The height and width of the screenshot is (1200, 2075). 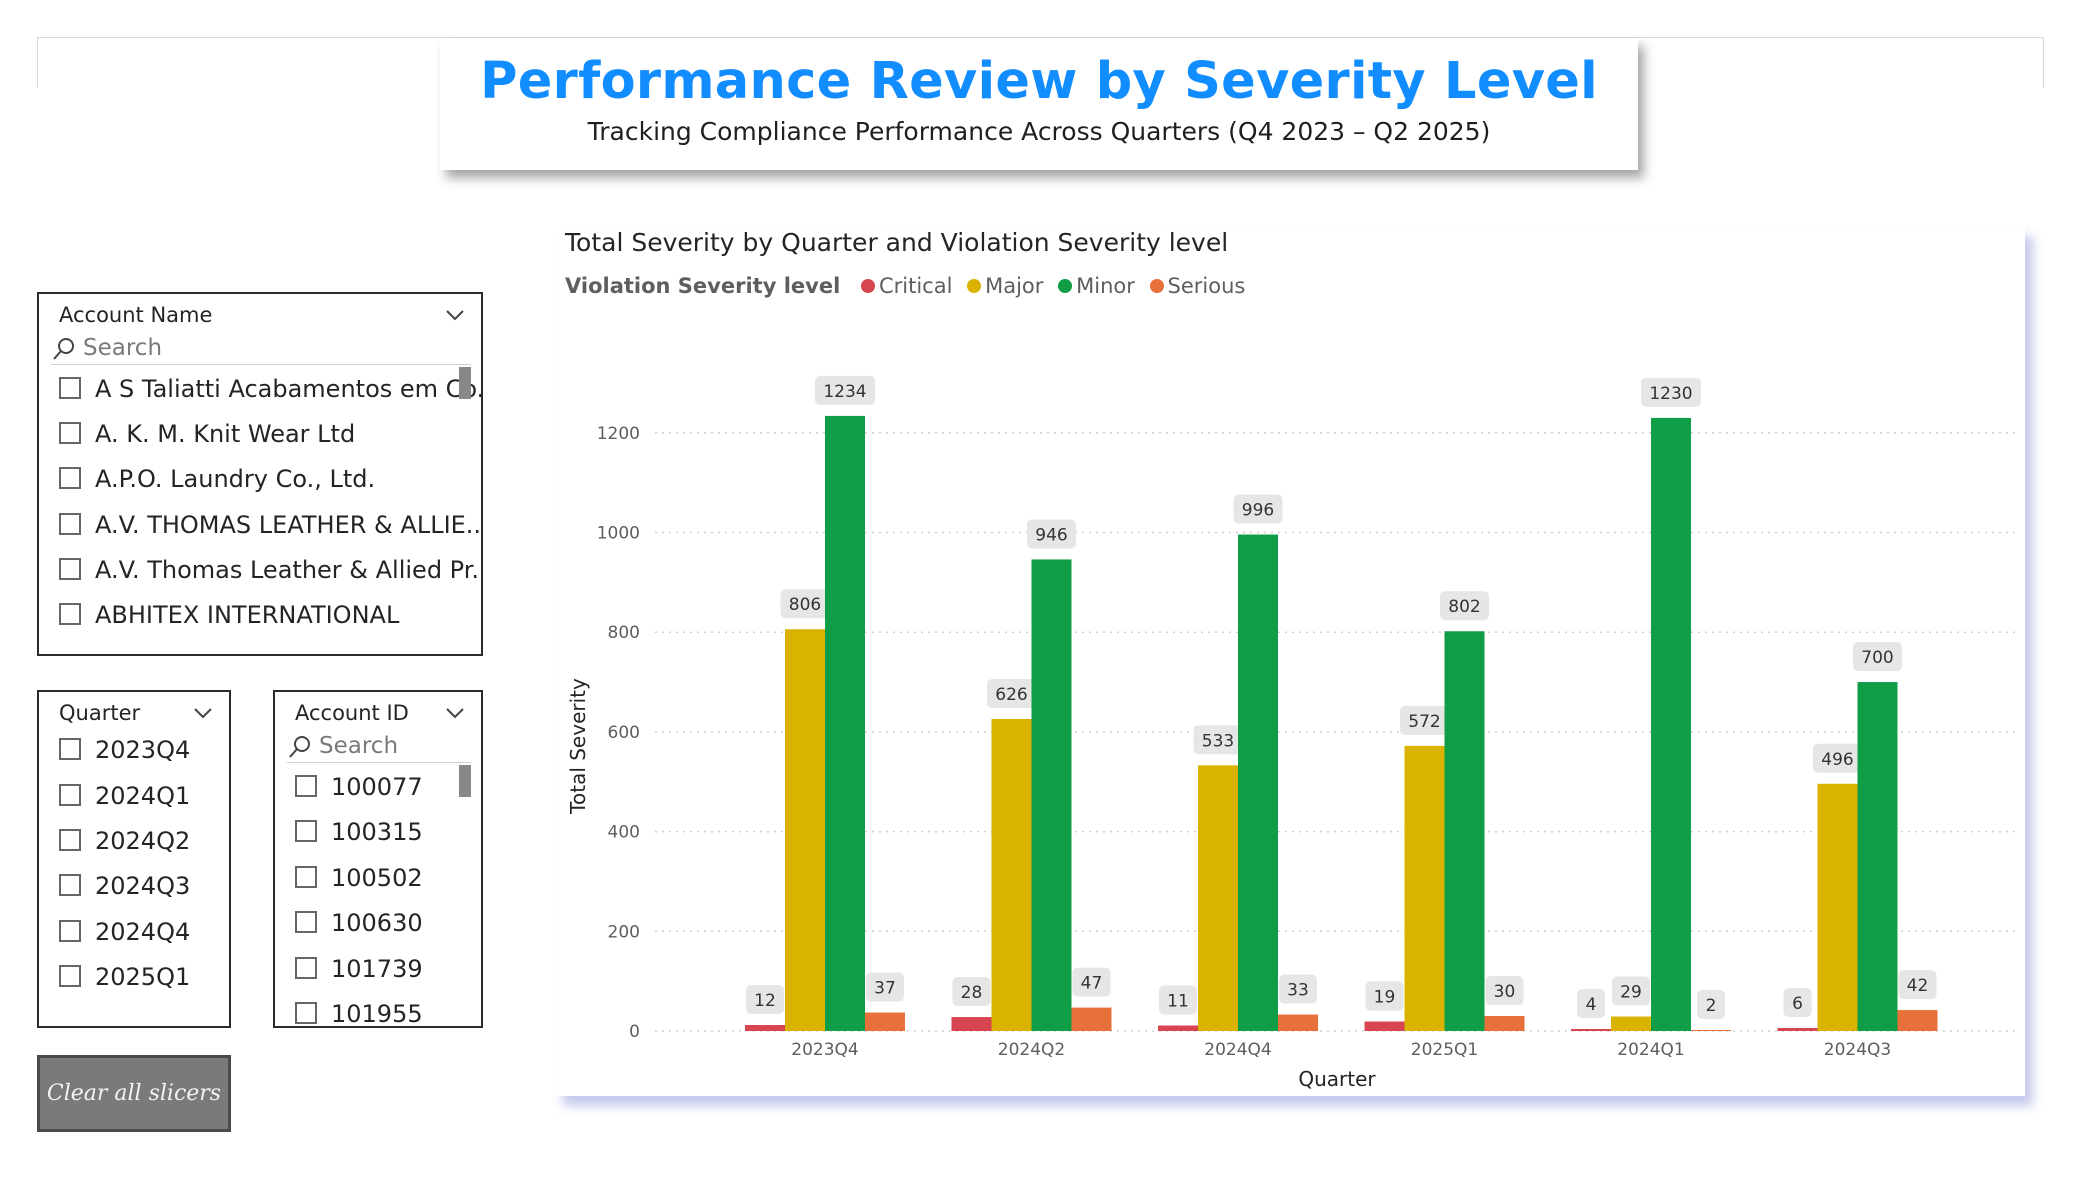 What do you see at coordinates (359, 878) in the screenshot?
I see `list-item: 100502` at bounding box center [359, 878].